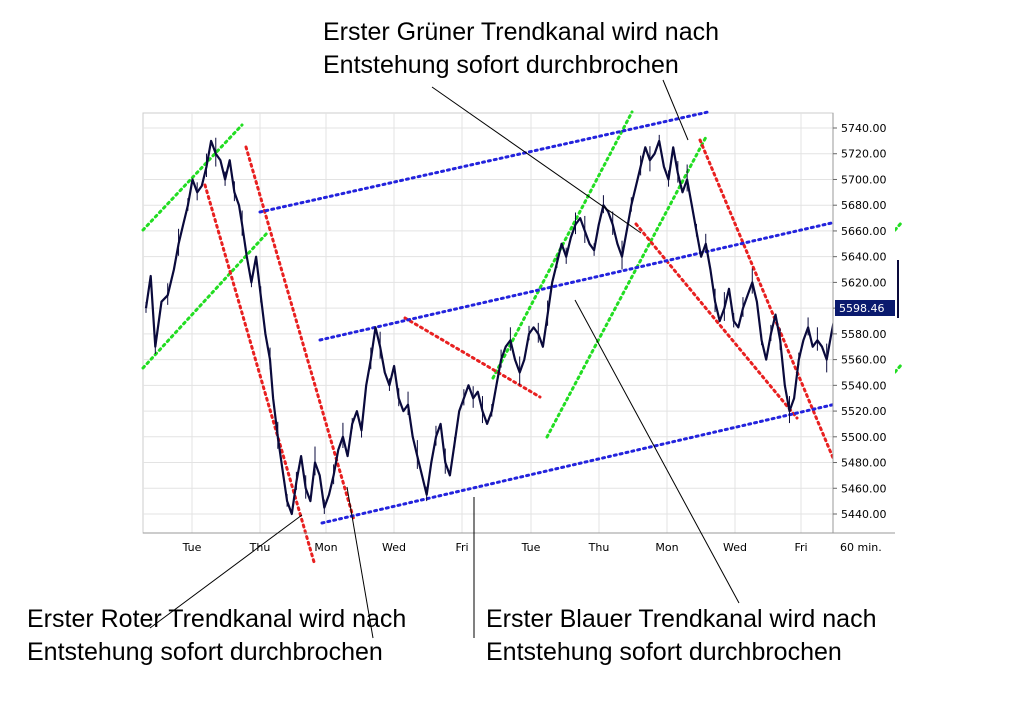 This screenshot has width=1020, height=702. What do you see at coordinates (864, 437) in the screenshot?
I see `y-tick-label: 5500.00` at bounding box center [864, 437].